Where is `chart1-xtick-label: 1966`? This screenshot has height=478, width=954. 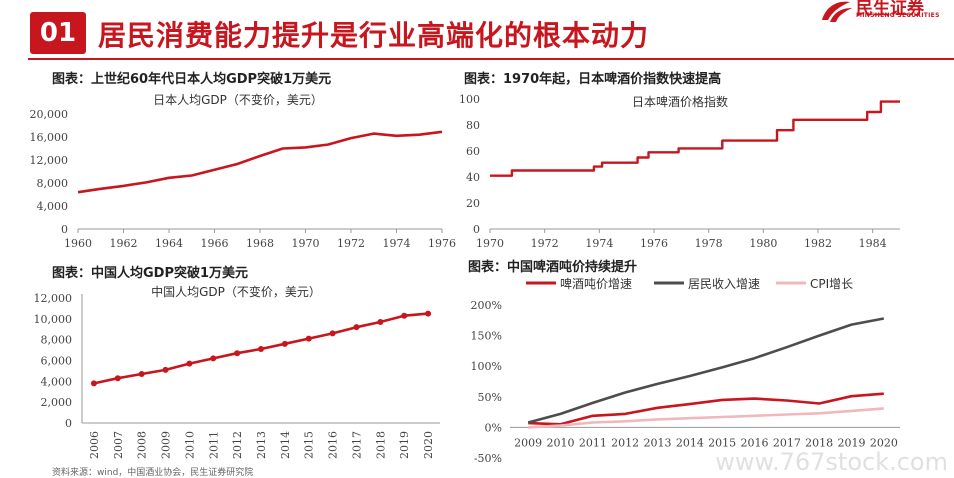
chart1-xtick-label: 1966 is located at coordinates (215, 243).